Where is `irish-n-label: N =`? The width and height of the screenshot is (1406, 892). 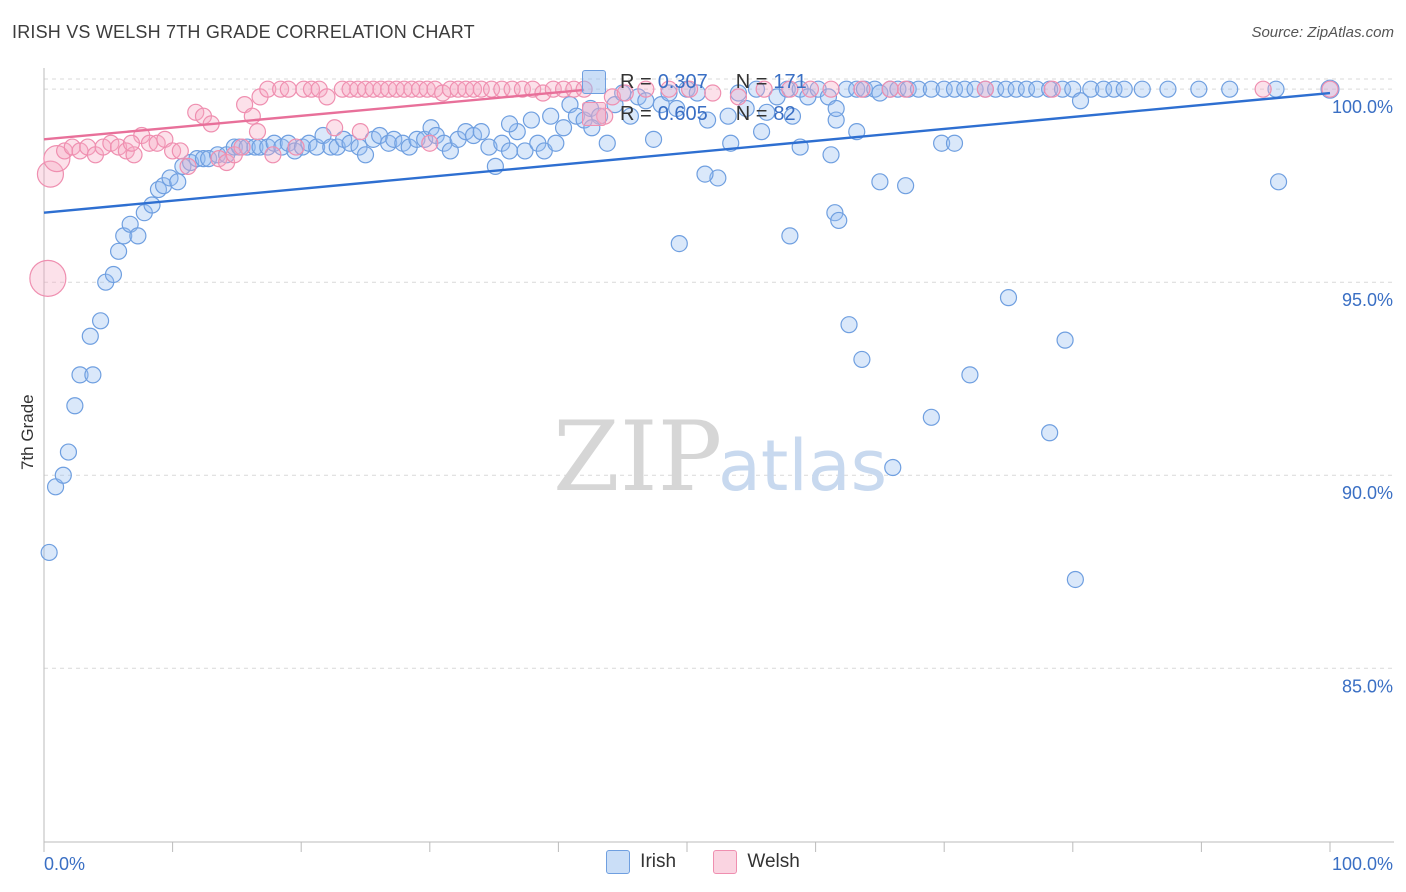
irish-n-label: N = is located at coordinates (751, 81).